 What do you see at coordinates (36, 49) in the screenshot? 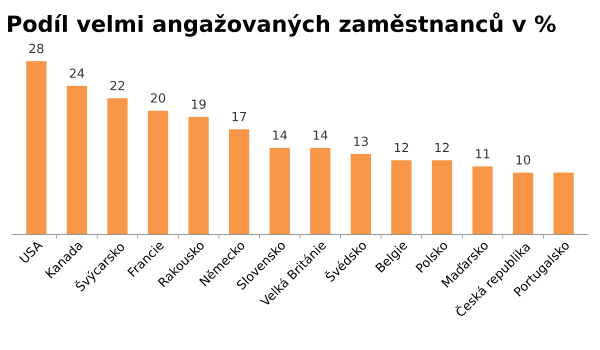
I see `data-label: 28` at bounding box center [36, 49].